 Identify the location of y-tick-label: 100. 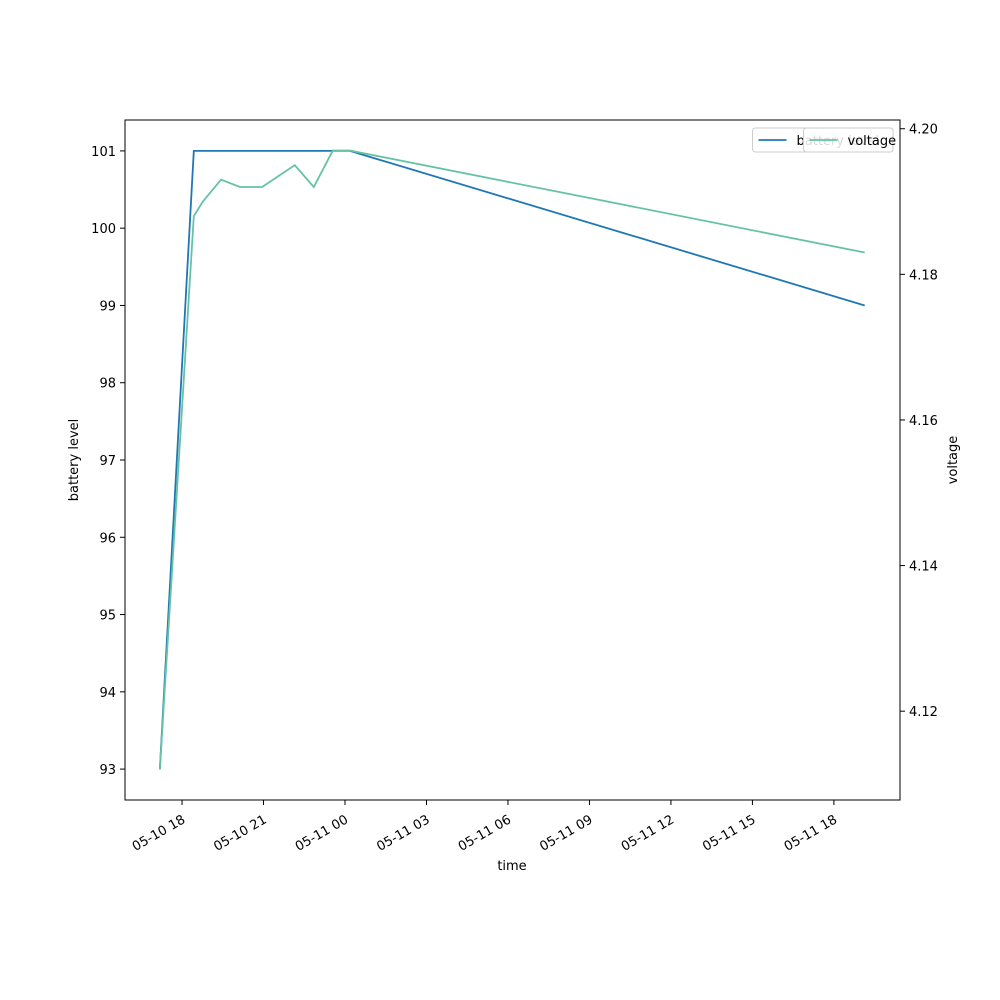
(103, 229).